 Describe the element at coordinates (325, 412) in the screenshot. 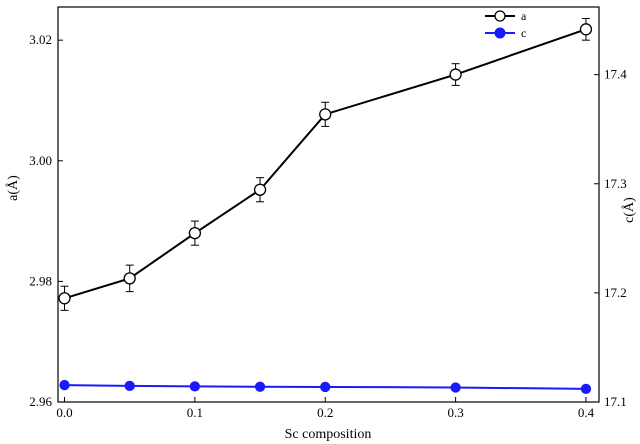

I see `x-tick-label: 0.2` at that location.